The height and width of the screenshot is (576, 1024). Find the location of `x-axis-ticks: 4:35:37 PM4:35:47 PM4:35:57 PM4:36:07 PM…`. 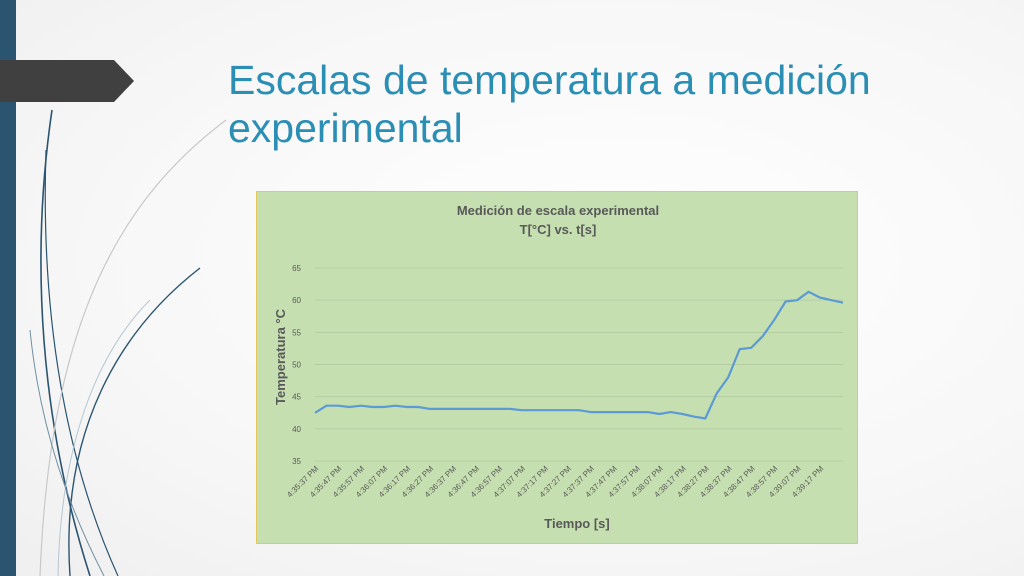

x-axis-ticks: 4:35:37 PM4:35:47 PM4:35:57 PM4:36:07 PM… is located at coordinates (555, 482).